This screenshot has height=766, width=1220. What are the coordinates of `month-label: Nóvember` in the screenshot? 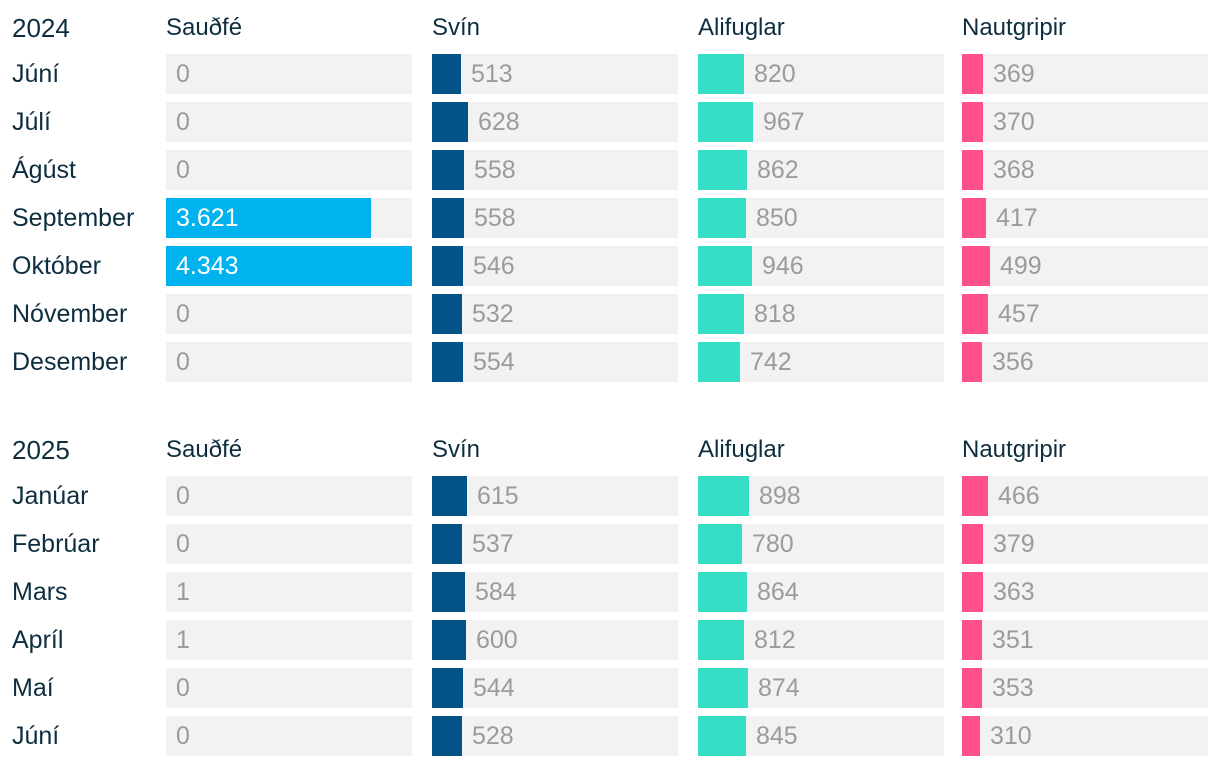 It's located at (70, 314).